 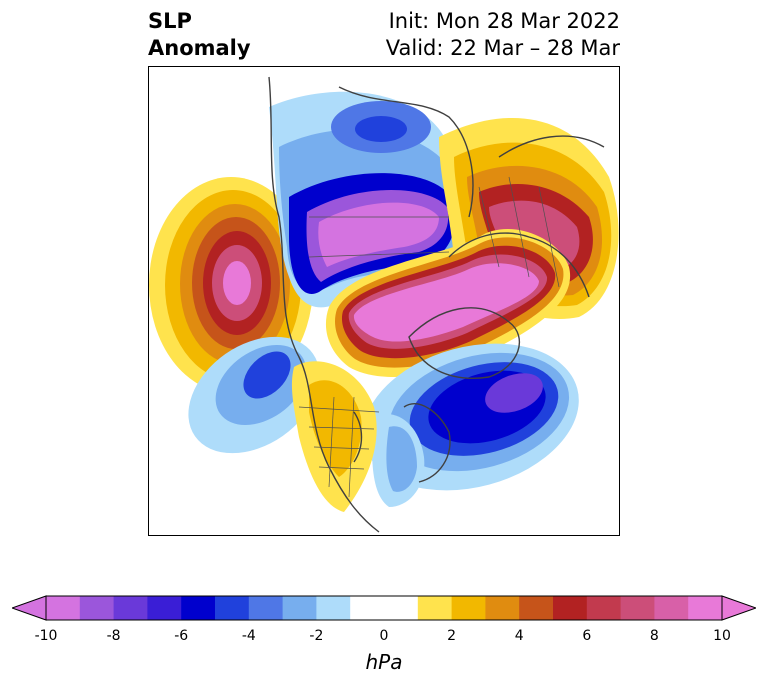 What do you see at coordinates (654, 636) in the screenshot?
I see `colorbar-tick-label: 8` at bounding box center [654, 636].